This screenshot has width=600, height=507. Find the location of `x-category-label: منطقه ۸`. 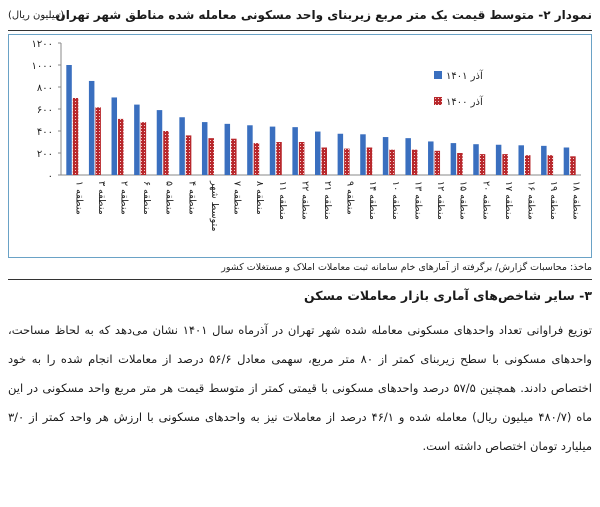

x-category-label: منطقه ۸ is located at coordinates (259, 198).